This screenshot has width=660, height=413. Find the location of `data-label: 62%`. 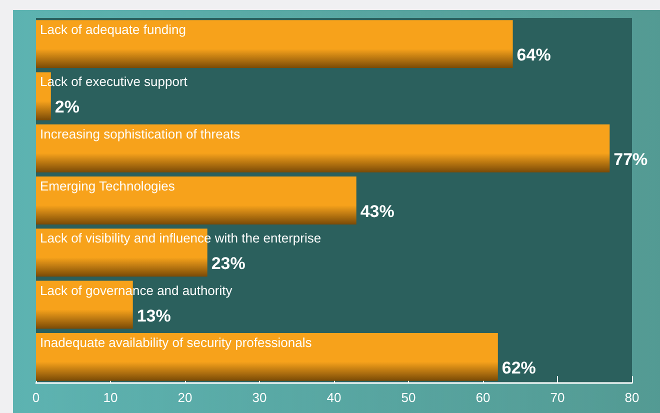

data-label: 62% is located at coordinates (519, 368).